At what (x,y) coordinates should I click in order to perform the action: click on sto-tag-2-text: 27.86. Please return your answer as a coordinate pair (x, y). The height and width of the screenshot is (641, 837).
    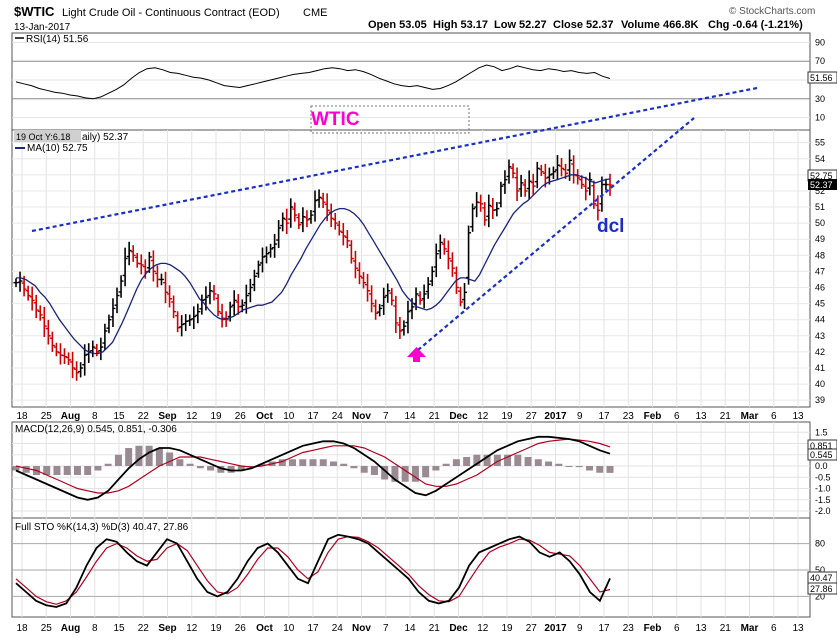
    Looking at the image, I should click on (821, 589).